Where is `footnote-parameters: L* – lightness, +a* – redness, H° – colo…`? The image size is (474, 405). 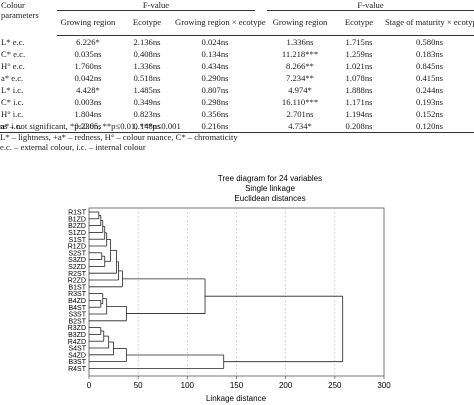
footnote-parameters: L* – lightness, +a* – redness, H° – colo… is located at coordinates (119, 136).